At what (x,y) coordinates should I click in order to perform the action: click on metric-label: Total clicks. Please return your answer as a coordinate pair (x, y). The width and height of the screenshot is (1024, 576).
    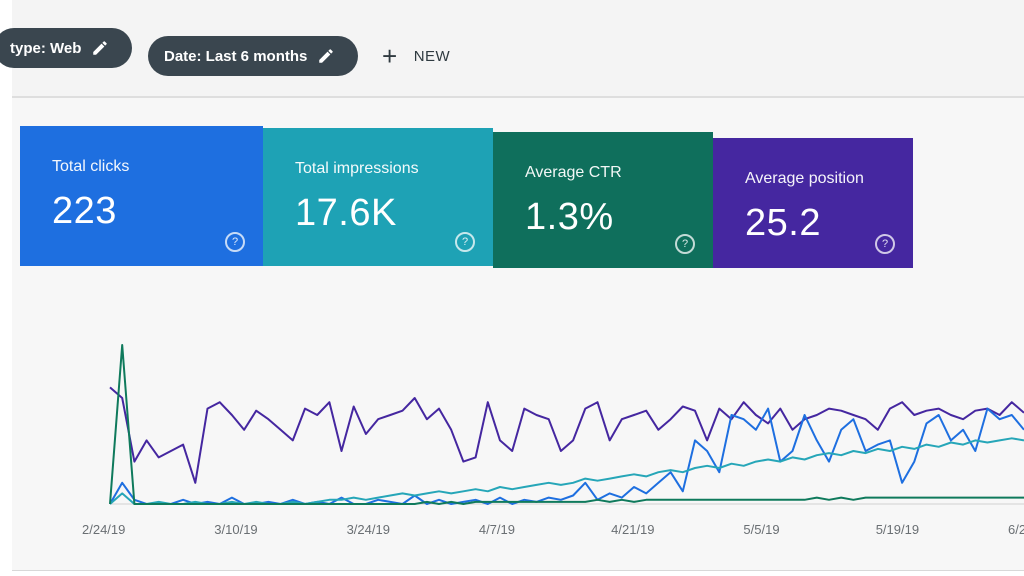
    Looking at the image, I should click on (91, 166).